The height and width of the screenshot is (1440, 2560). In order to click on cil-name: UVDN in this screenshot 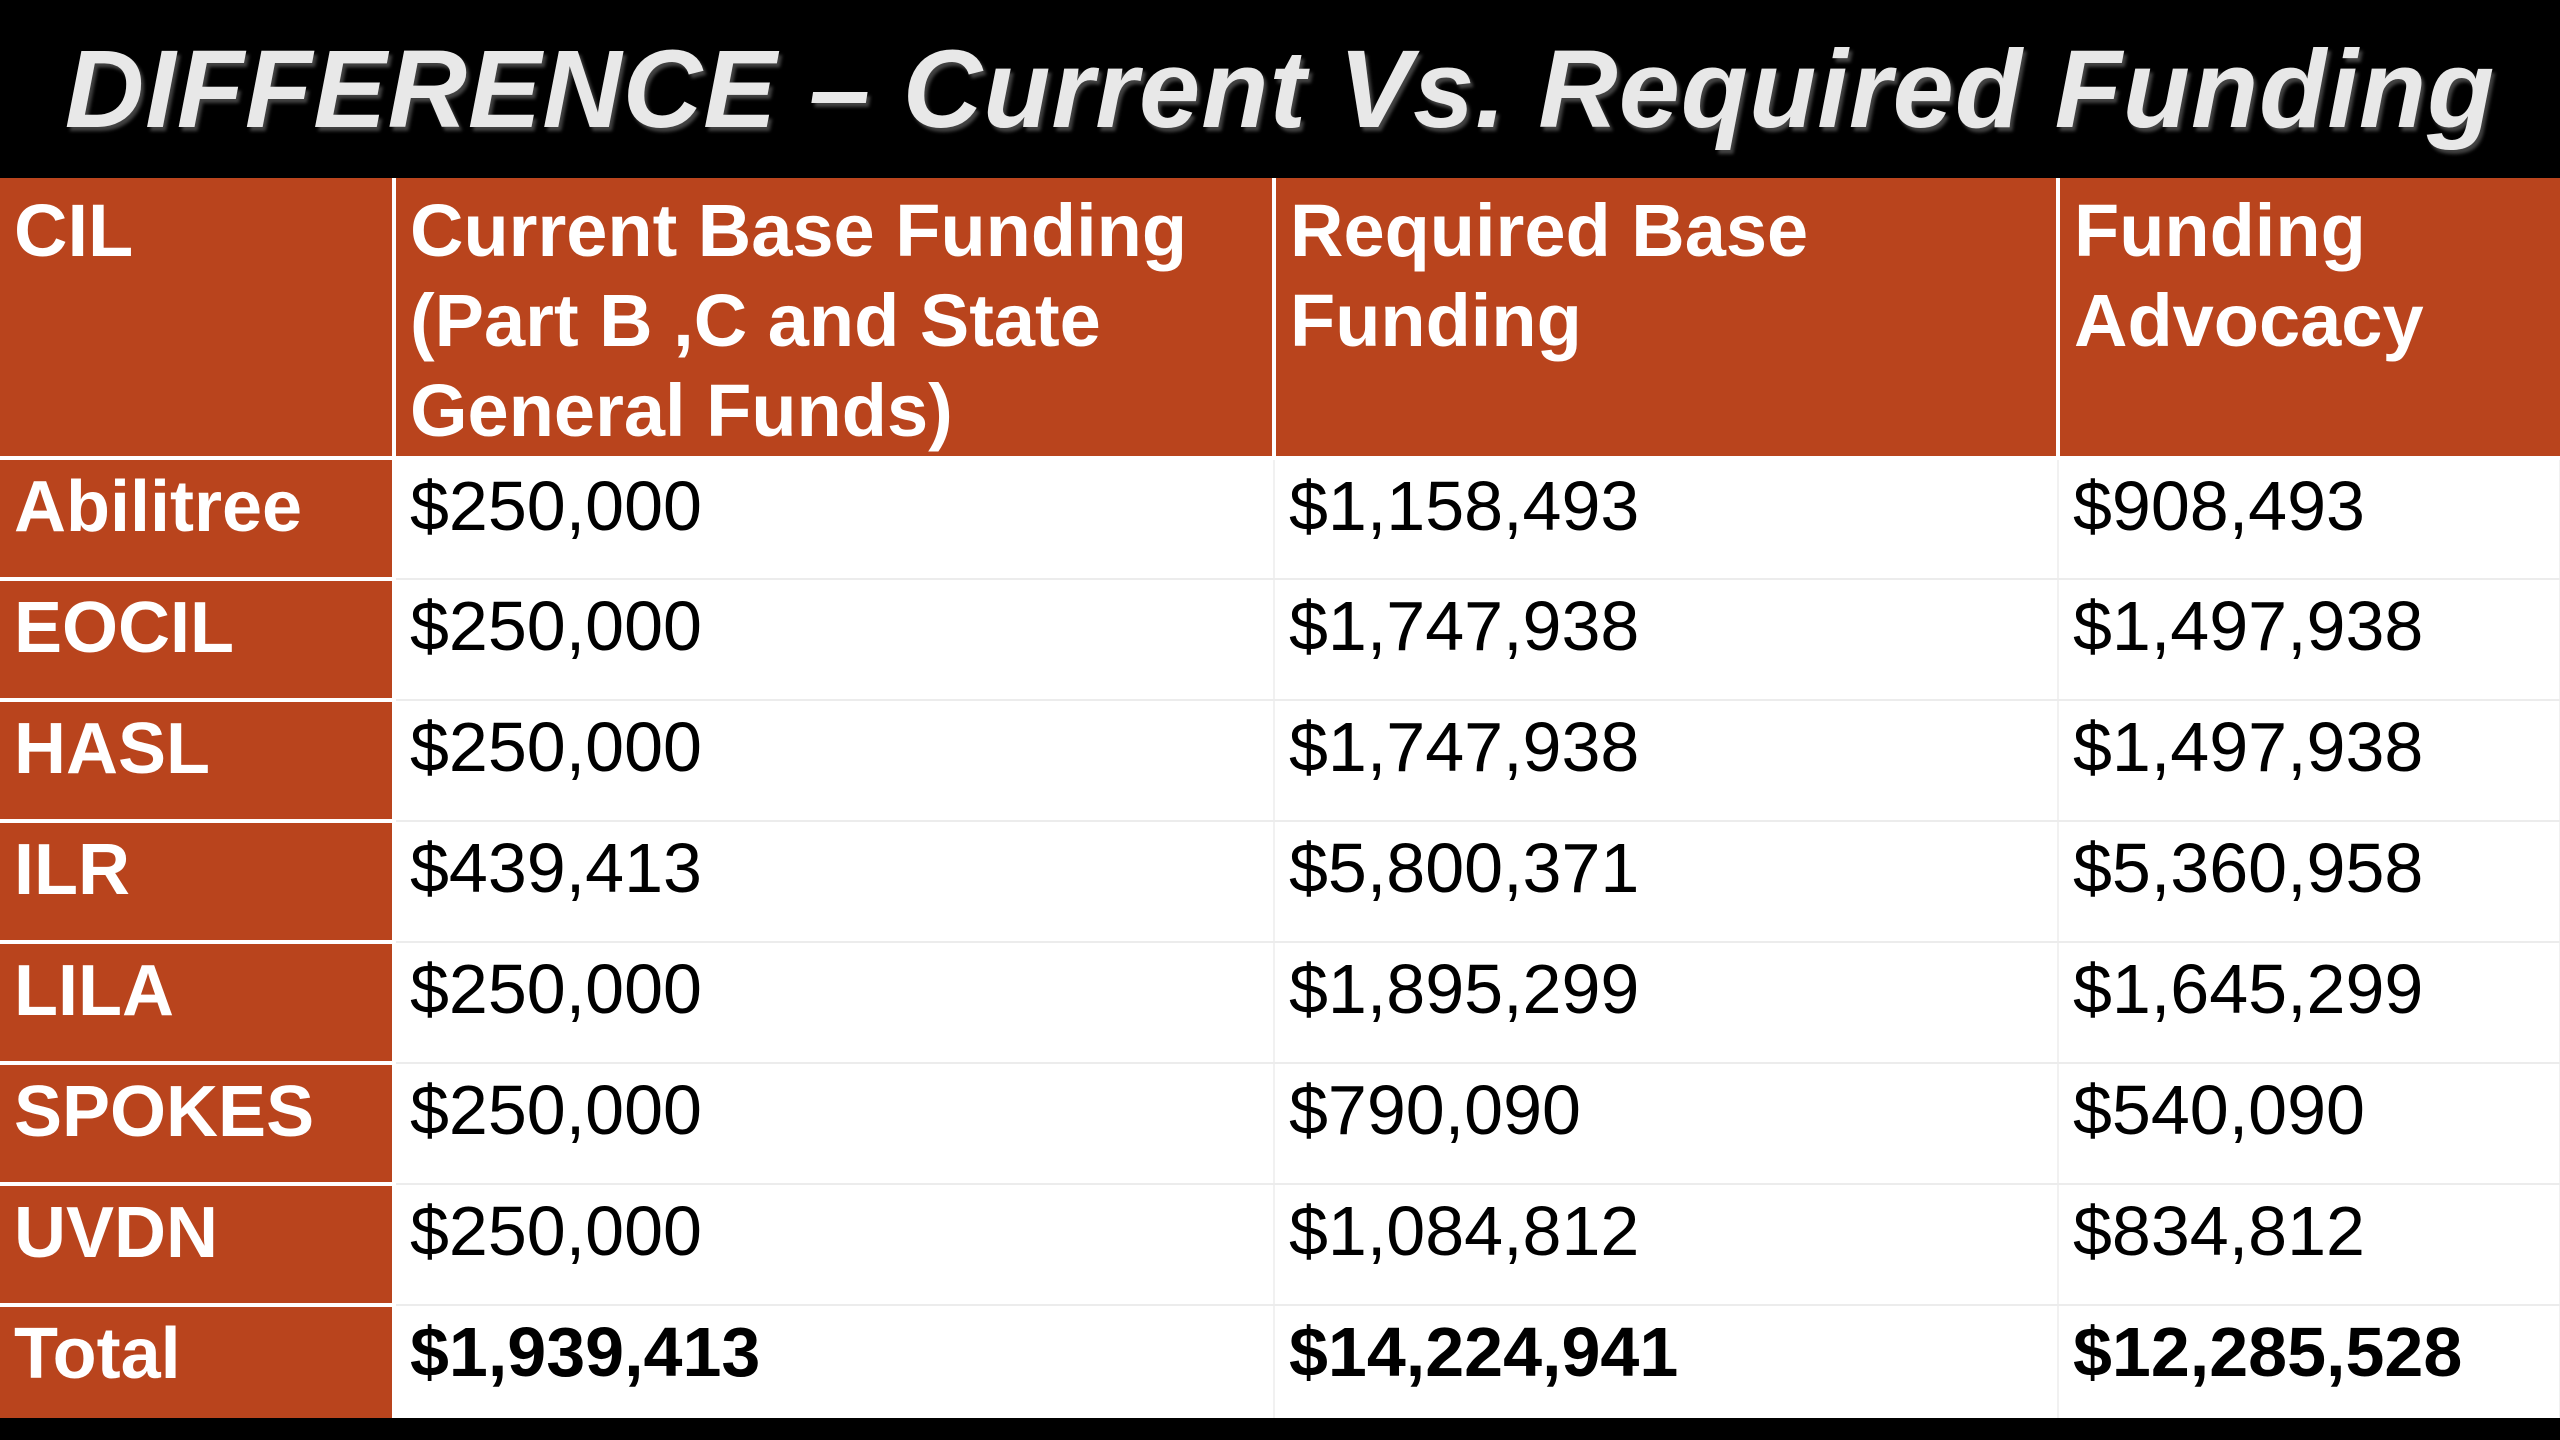, I will do `click(198, 1245)`.